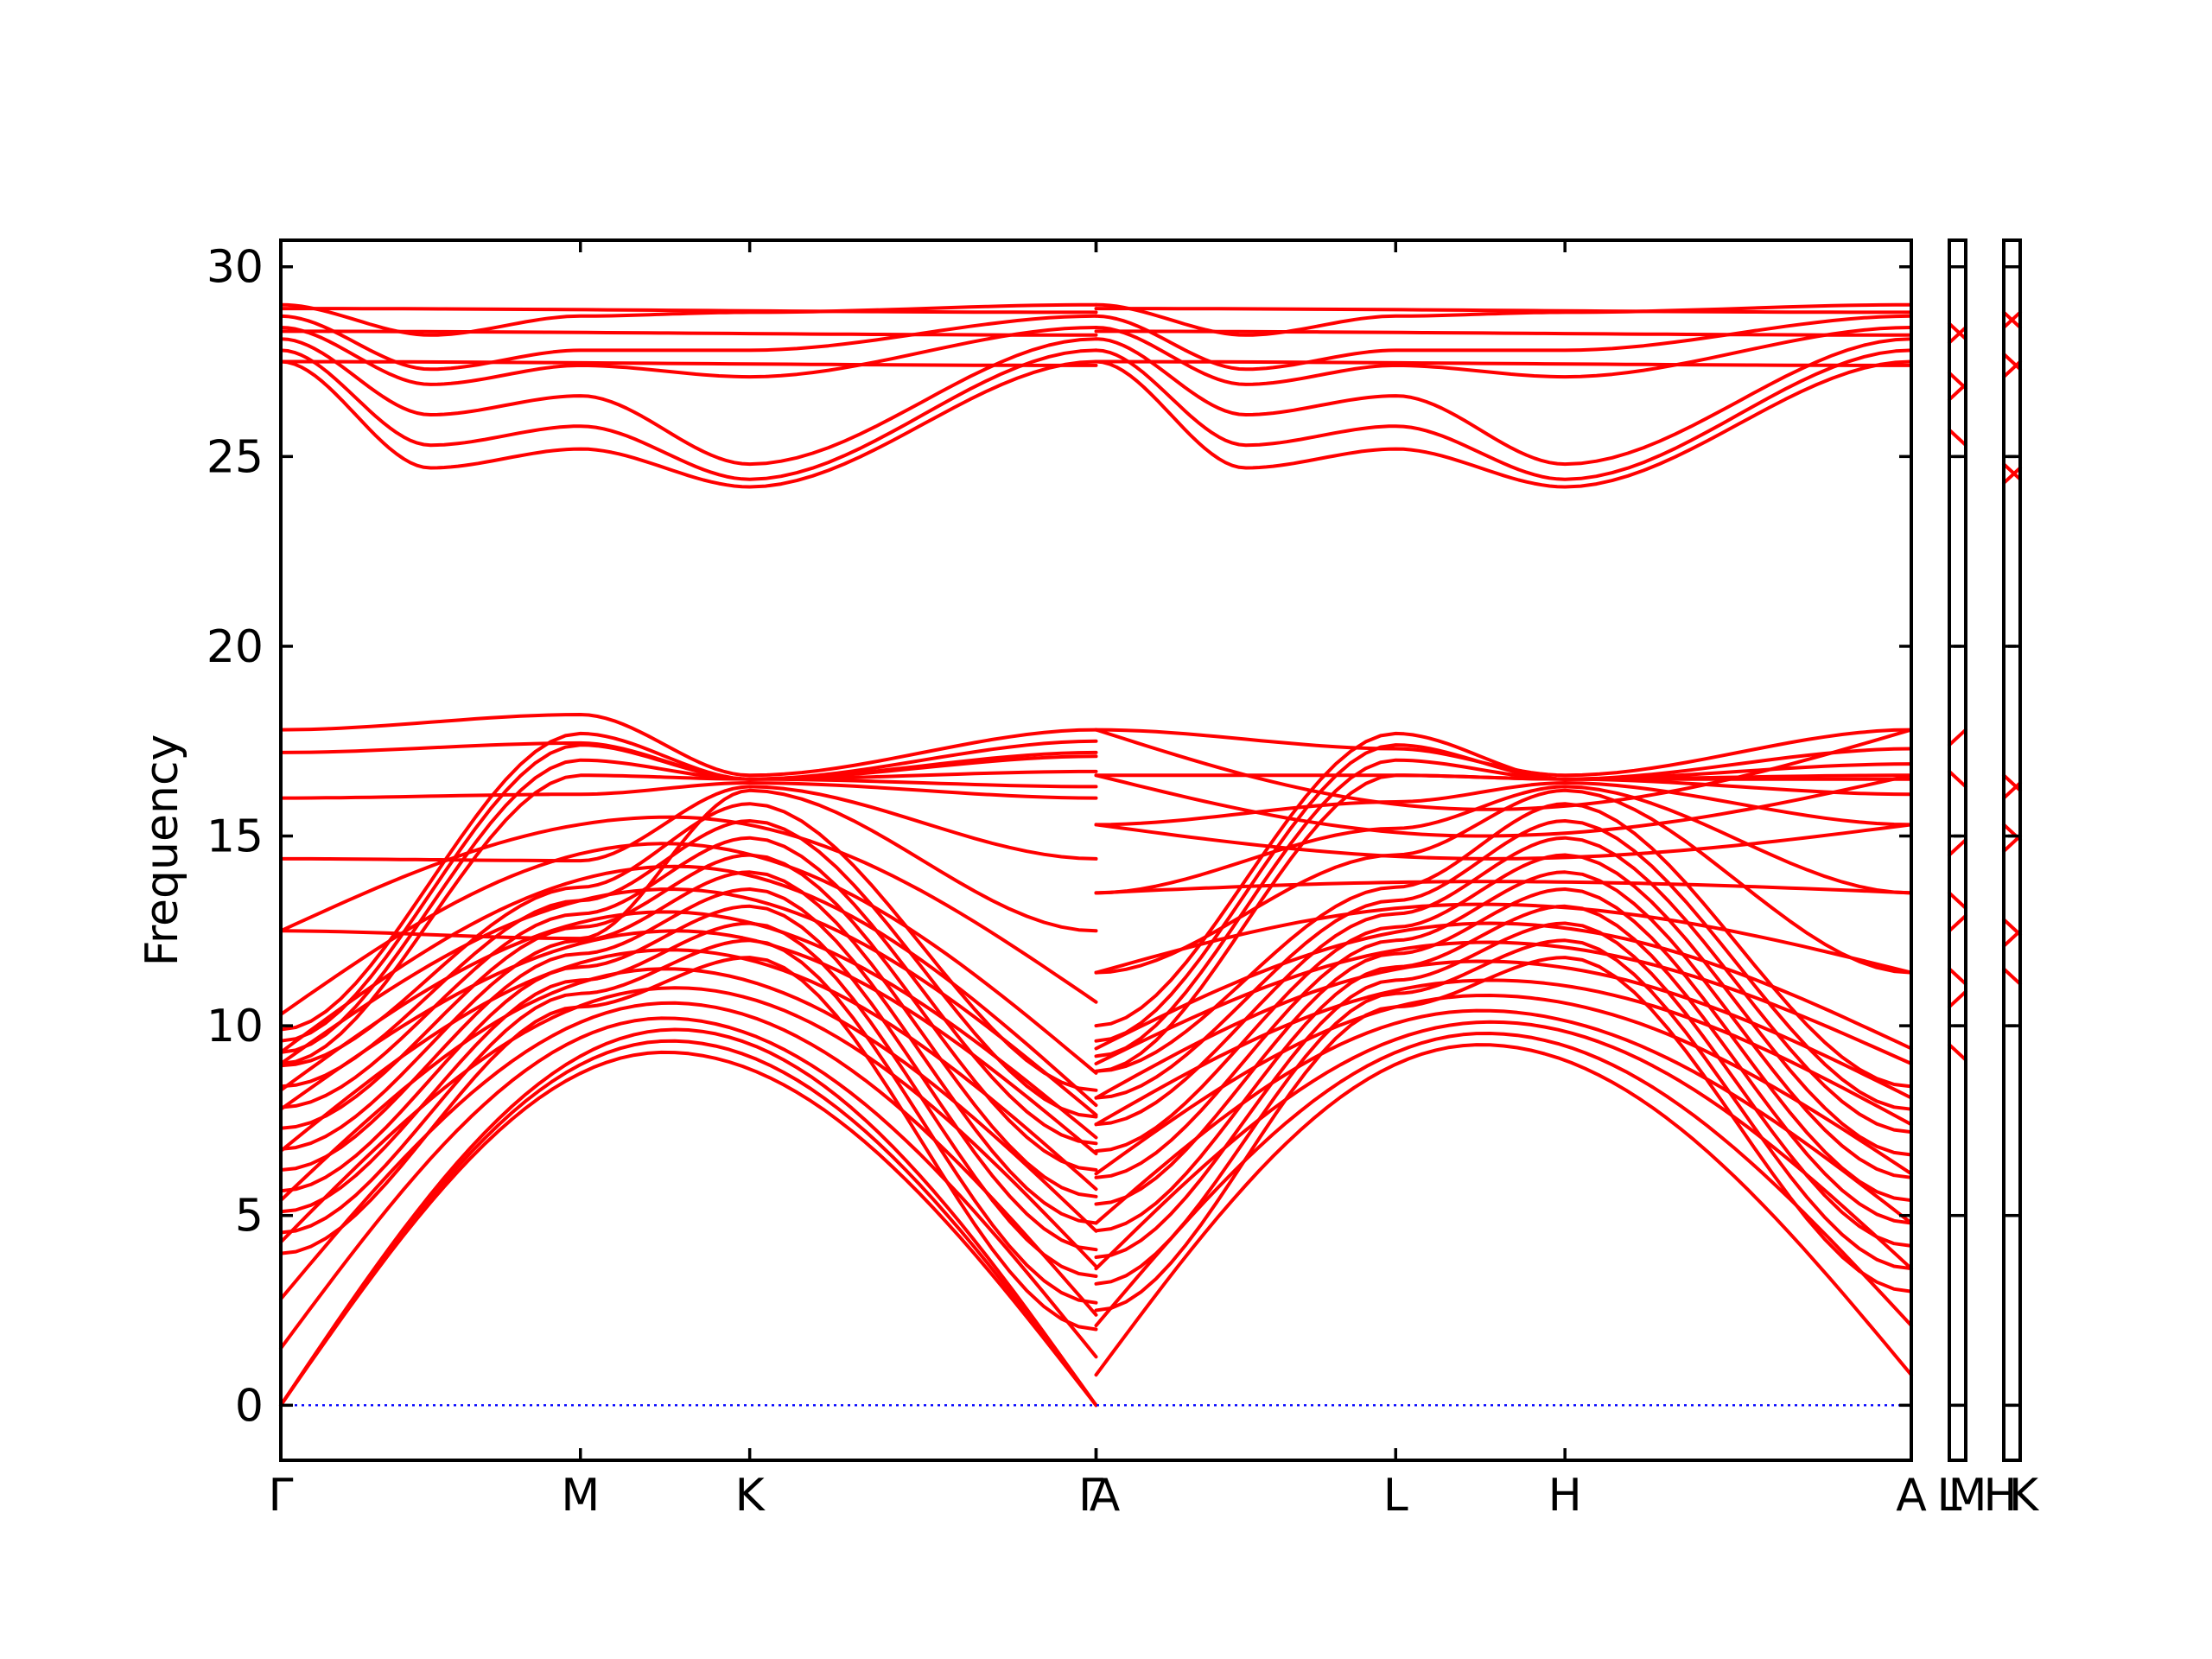  I want to click on ytick-label-30: 30, so click(235, 268).